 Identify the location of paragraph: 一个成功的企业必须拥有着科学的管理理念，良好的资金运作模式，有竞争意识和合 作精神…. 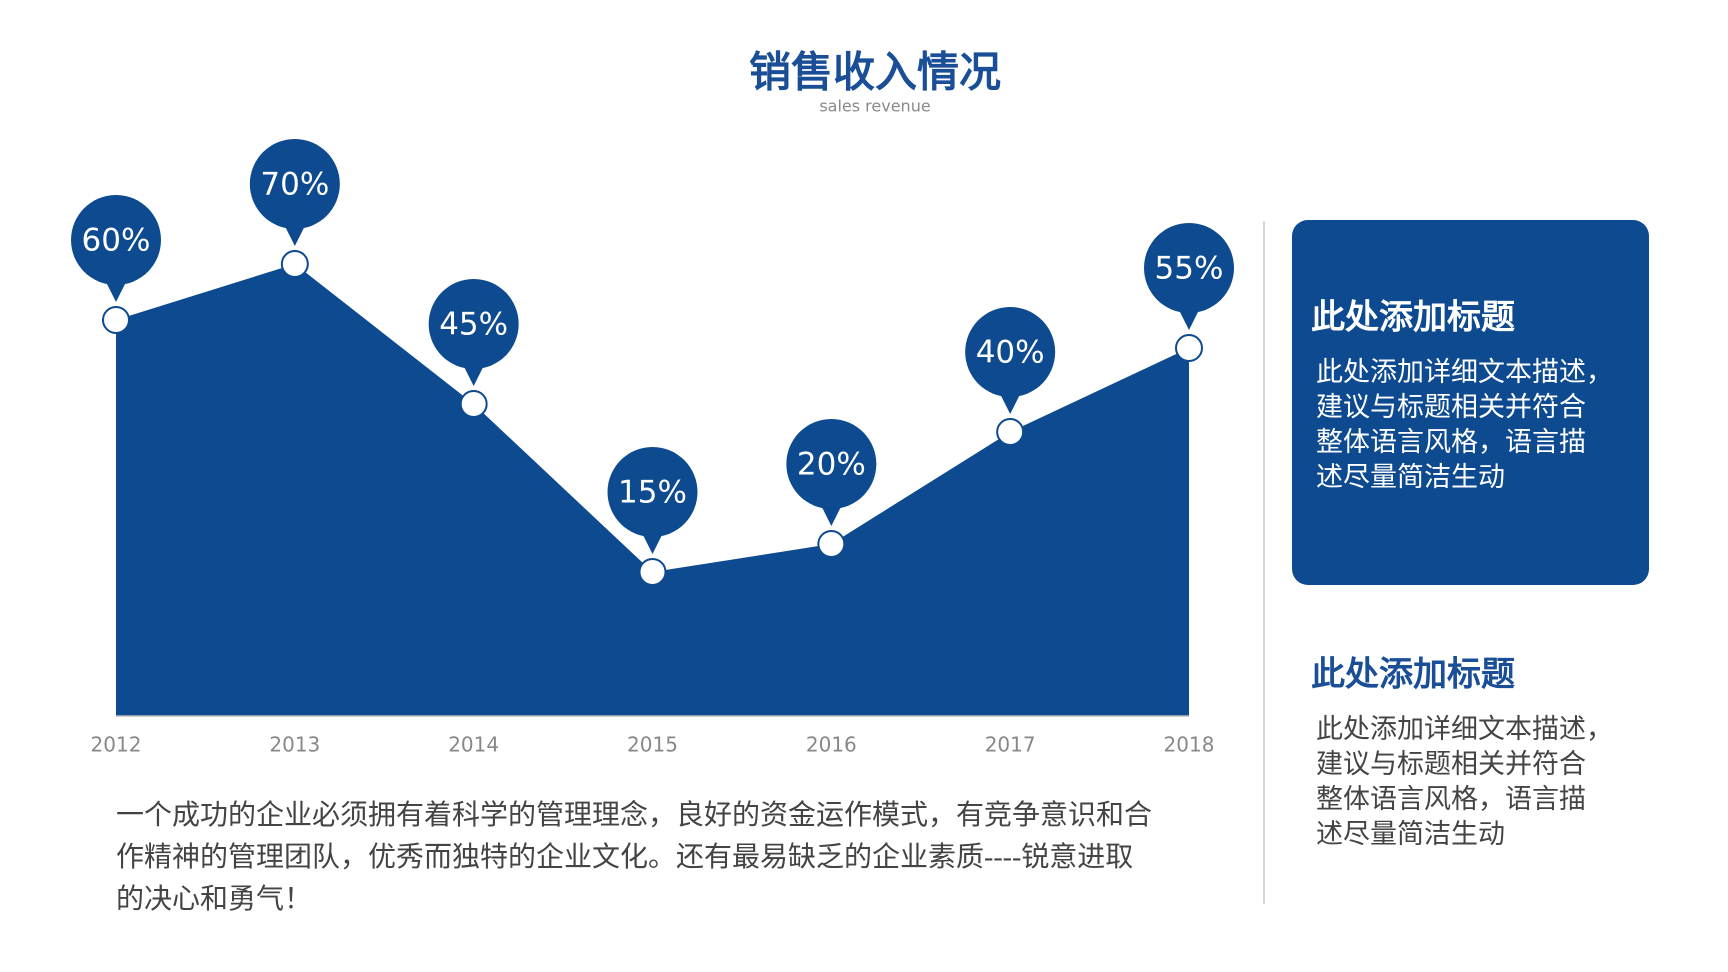
(634, 858).